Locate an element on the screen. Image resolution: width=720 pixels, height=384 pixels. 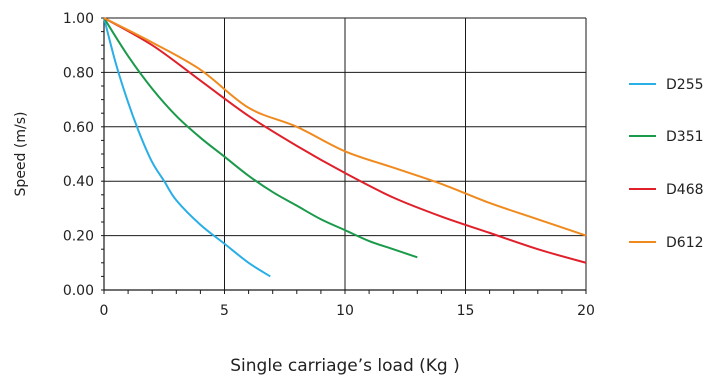
legend-label-d351: D351 is located at coordinates (685, 137).